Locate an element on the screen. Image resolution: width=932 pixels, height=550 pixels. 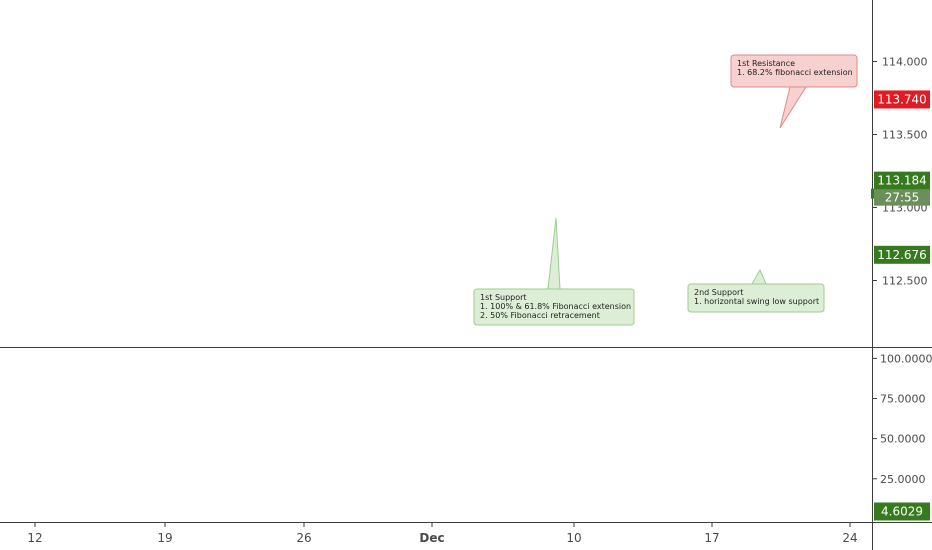
time-tick-label: 10 is located at coordinates (573, 538).